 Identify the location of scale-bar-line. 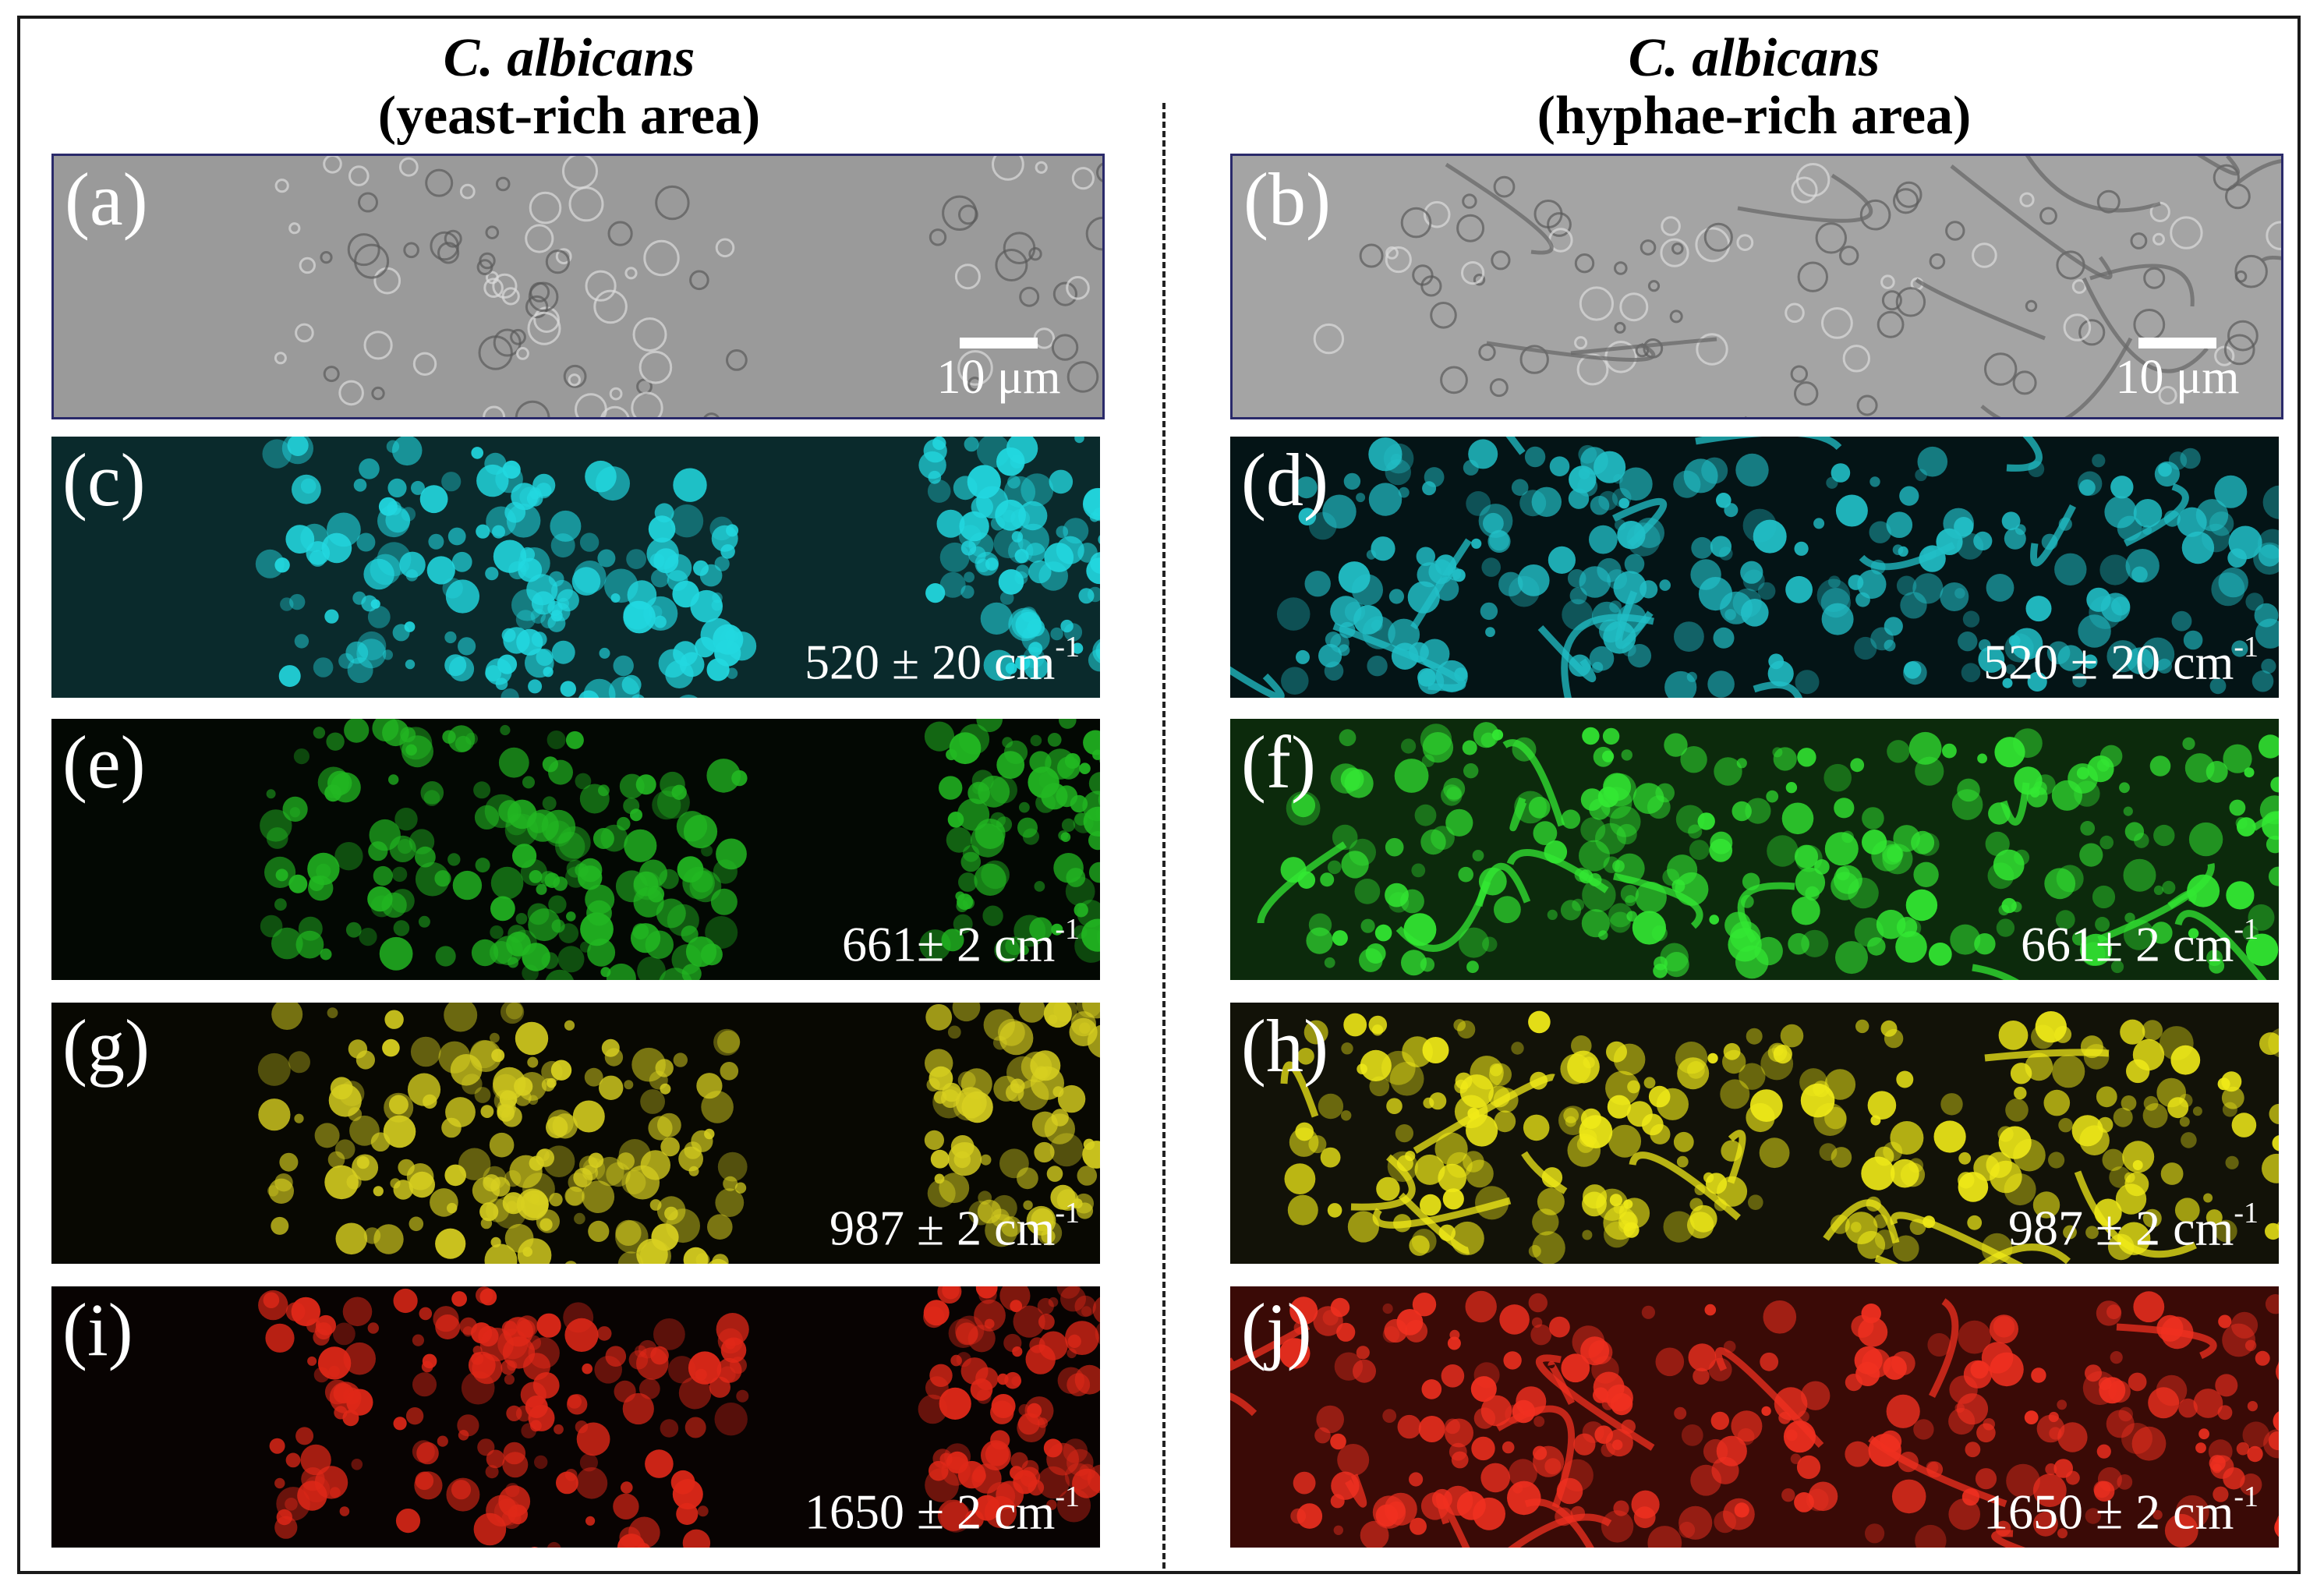
(999, 343).